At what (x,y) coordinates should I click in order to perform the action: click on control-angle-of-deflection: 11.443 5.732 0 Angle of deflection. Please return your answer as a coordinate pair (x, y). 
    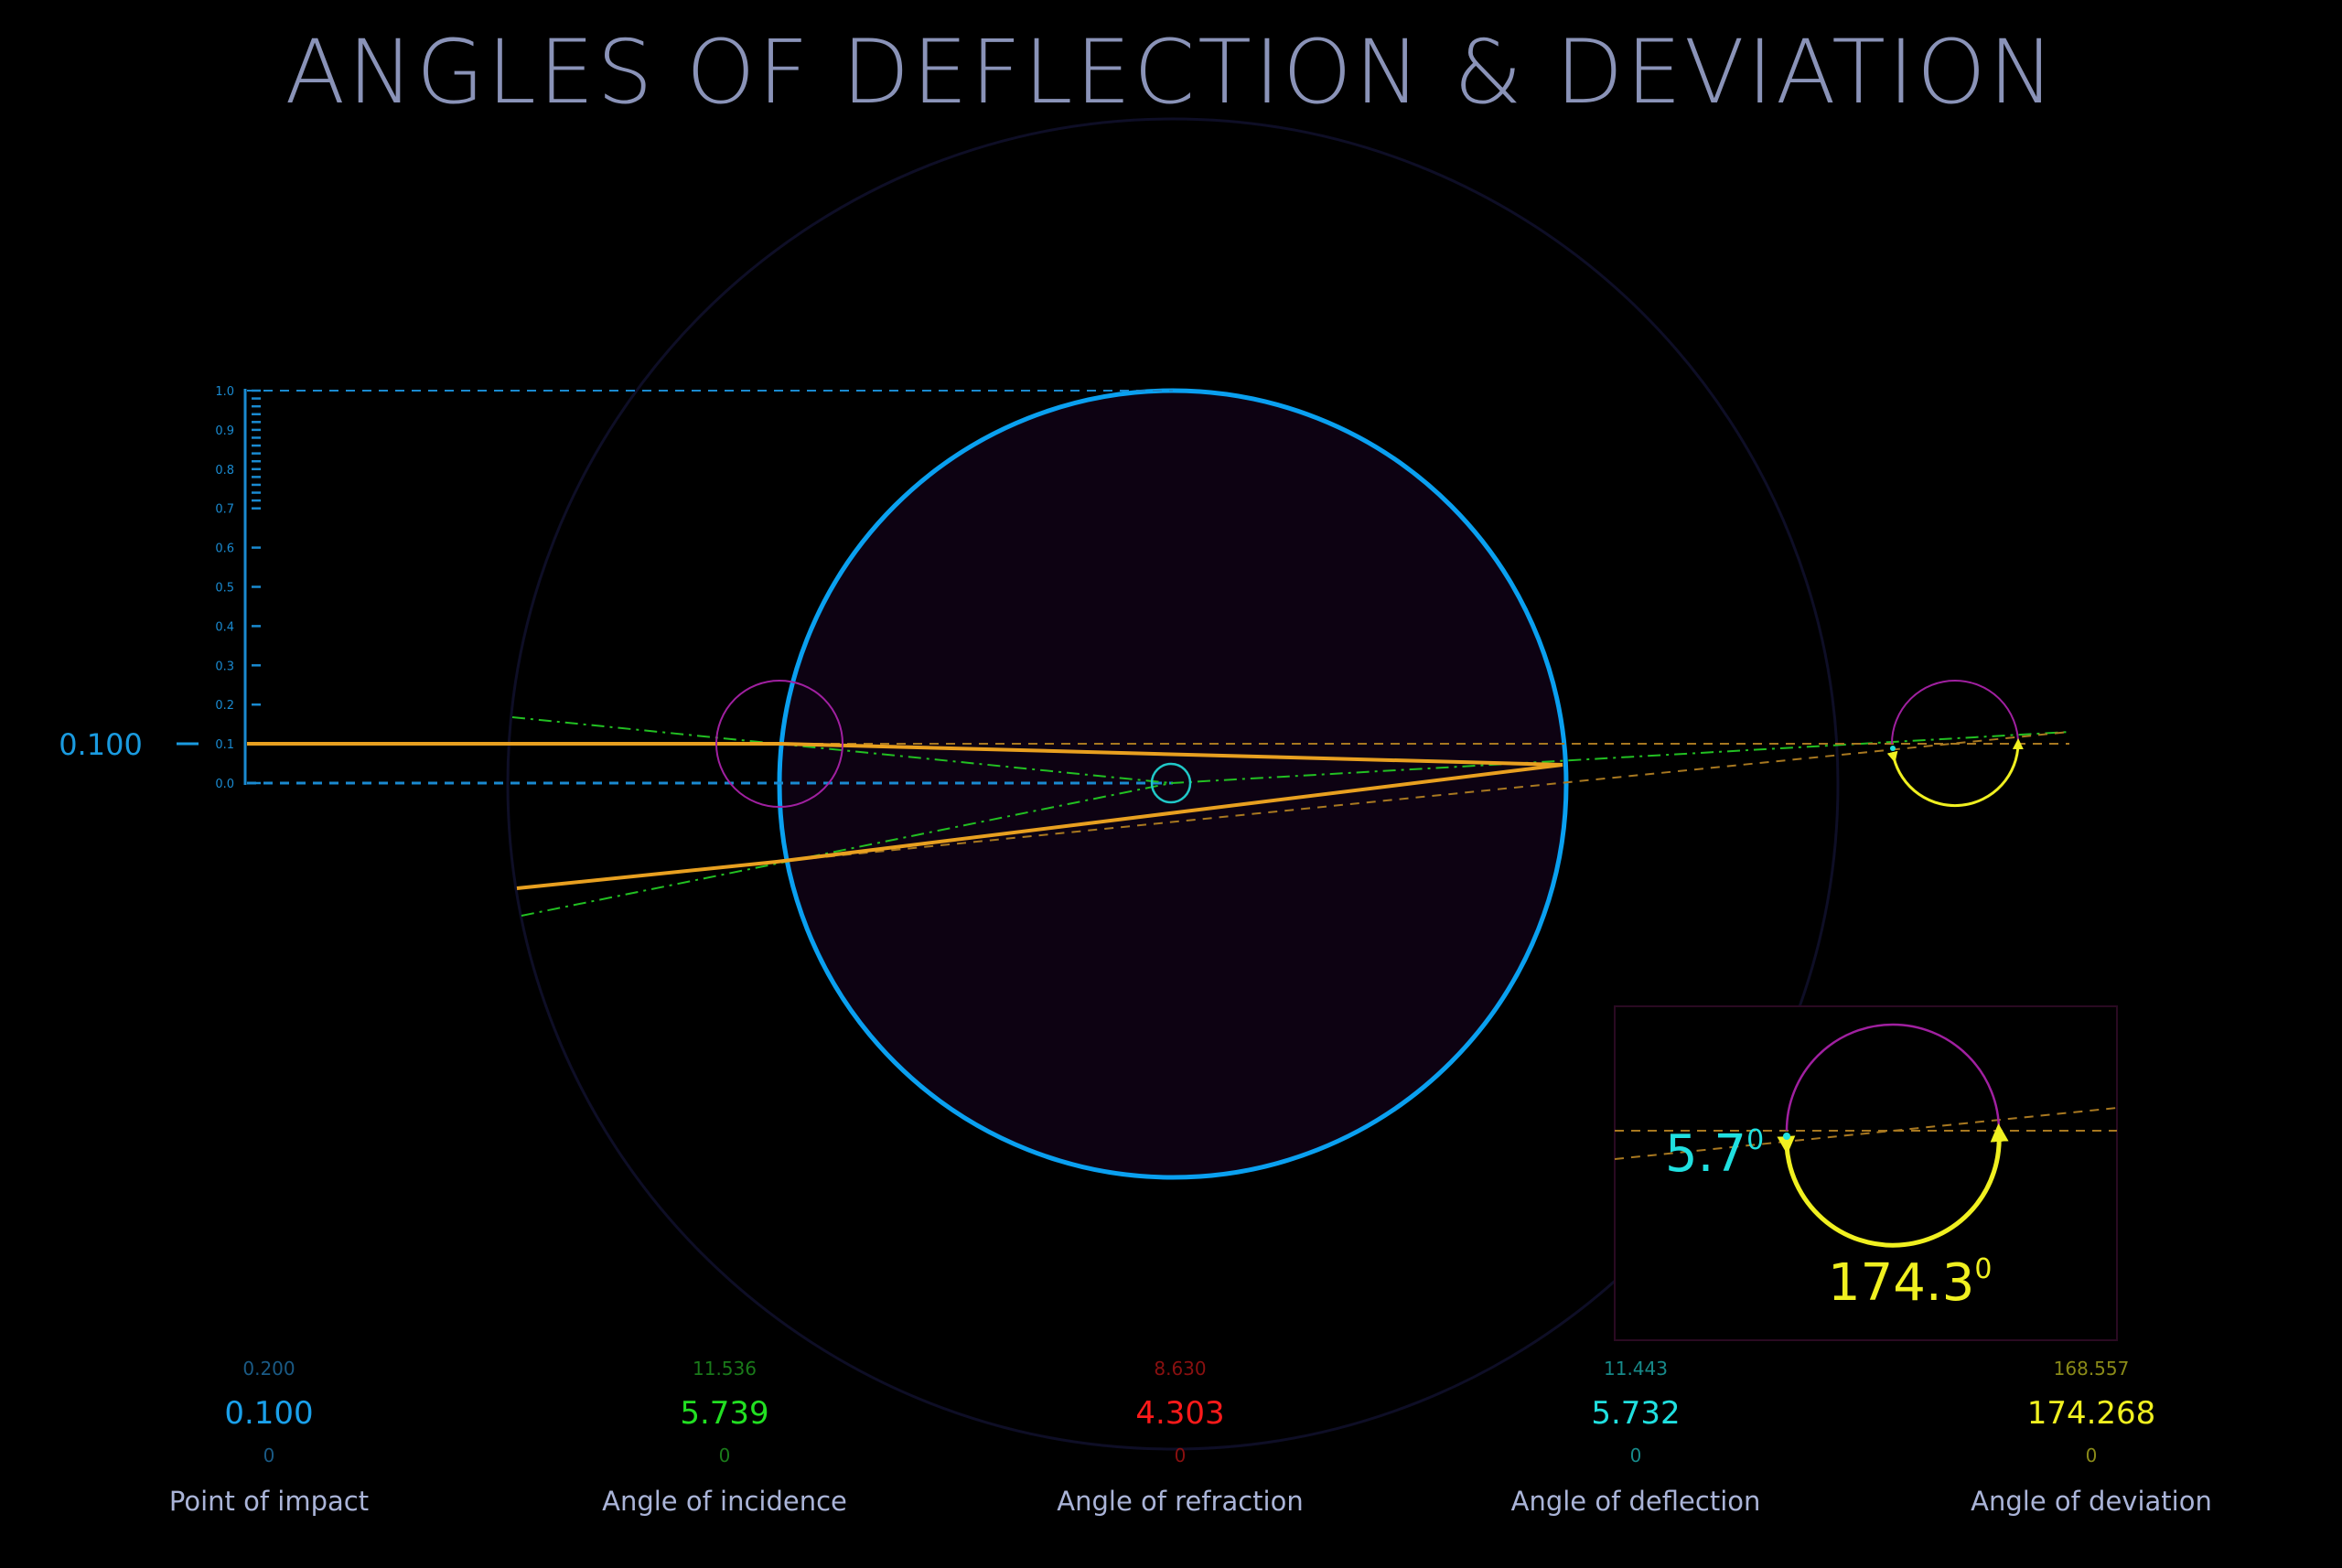
    Looking at the image, I should click on (1636, 1437).